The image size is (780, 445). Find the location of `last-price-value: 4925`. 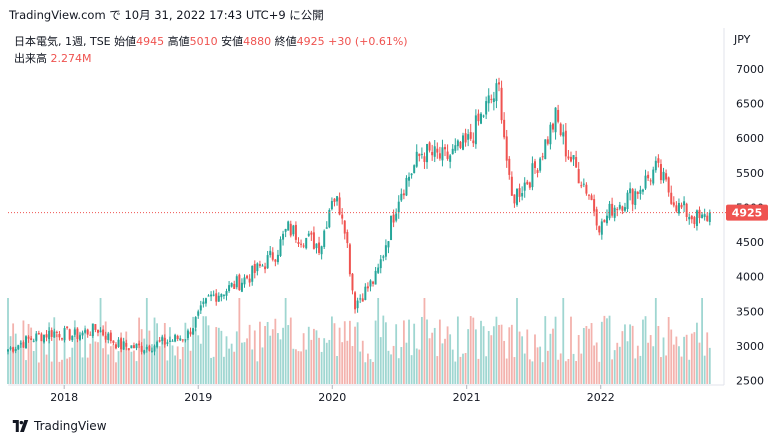

last-price-value: 4925 is located at coordinates (747, 213).